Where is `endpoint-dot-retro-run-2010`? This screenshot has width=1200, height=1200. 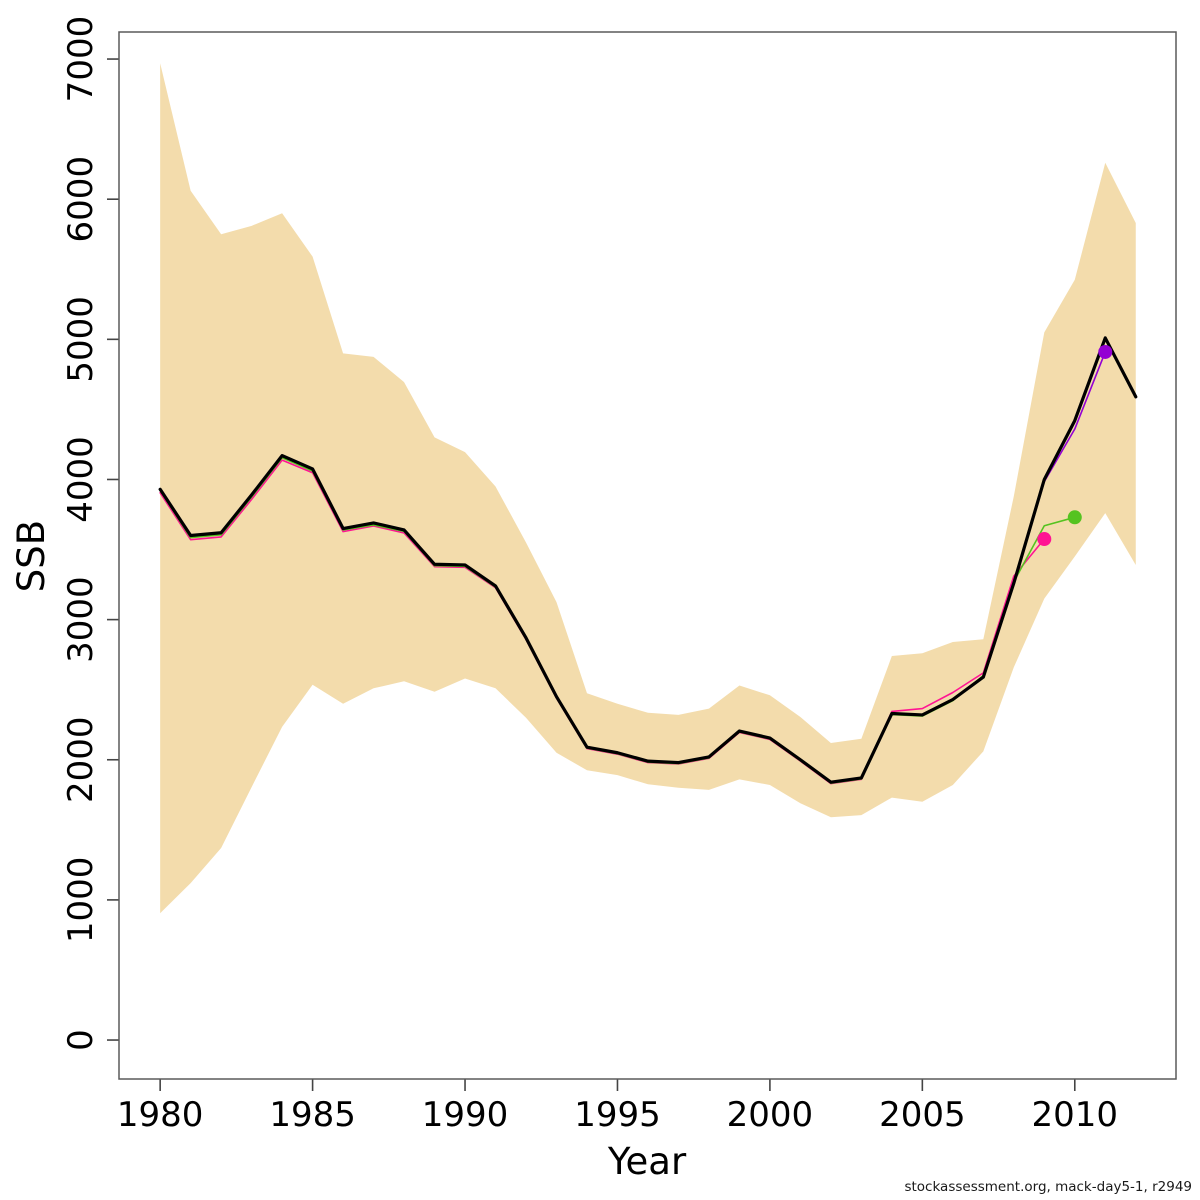
endpoint-dot-retro-run-2010 is located at coordinates (1074, 517).